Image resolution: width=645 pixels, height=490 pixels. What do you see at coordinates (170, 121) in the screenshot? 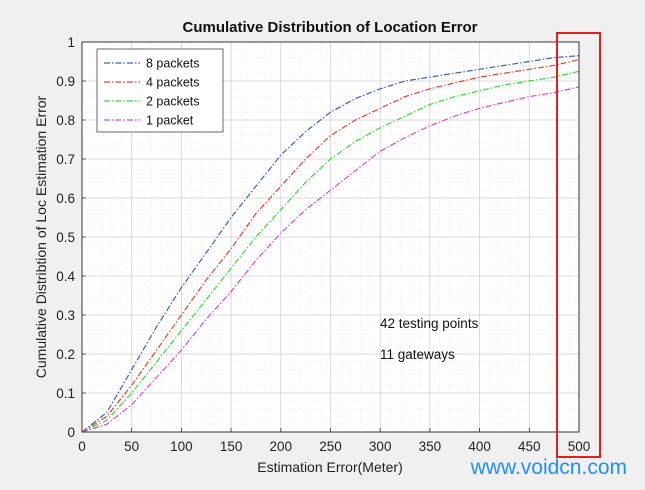
I see `legend-label-4: 1 packet` at bounding box center [170, 121].